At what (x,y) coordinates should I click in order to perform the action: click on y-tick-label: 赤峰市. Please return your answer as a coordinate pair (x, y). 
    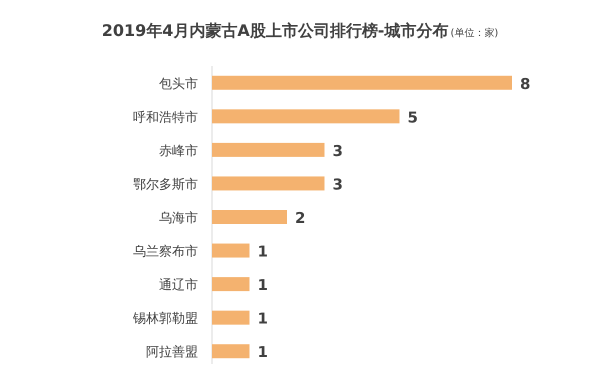
    Looking at the image, I should click on (178, 151).